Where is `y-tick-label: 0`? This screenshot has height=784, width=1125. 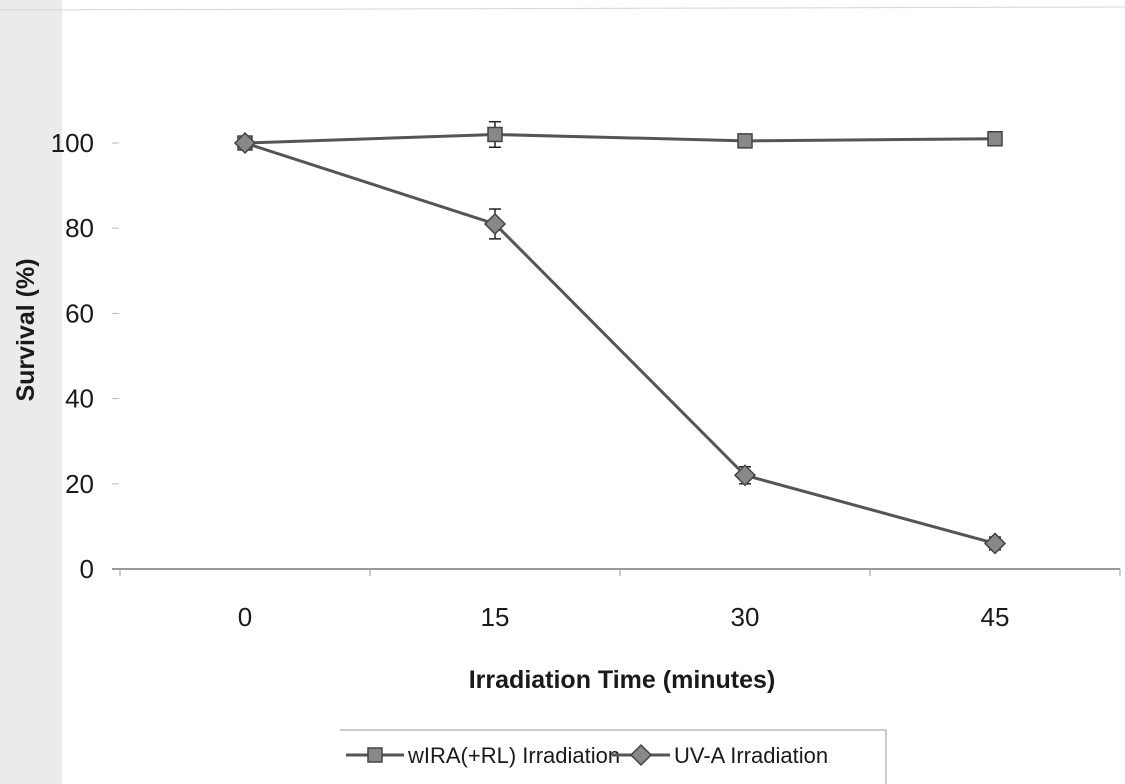 y-tick-label: 0 is located at coordinates (87, 569).